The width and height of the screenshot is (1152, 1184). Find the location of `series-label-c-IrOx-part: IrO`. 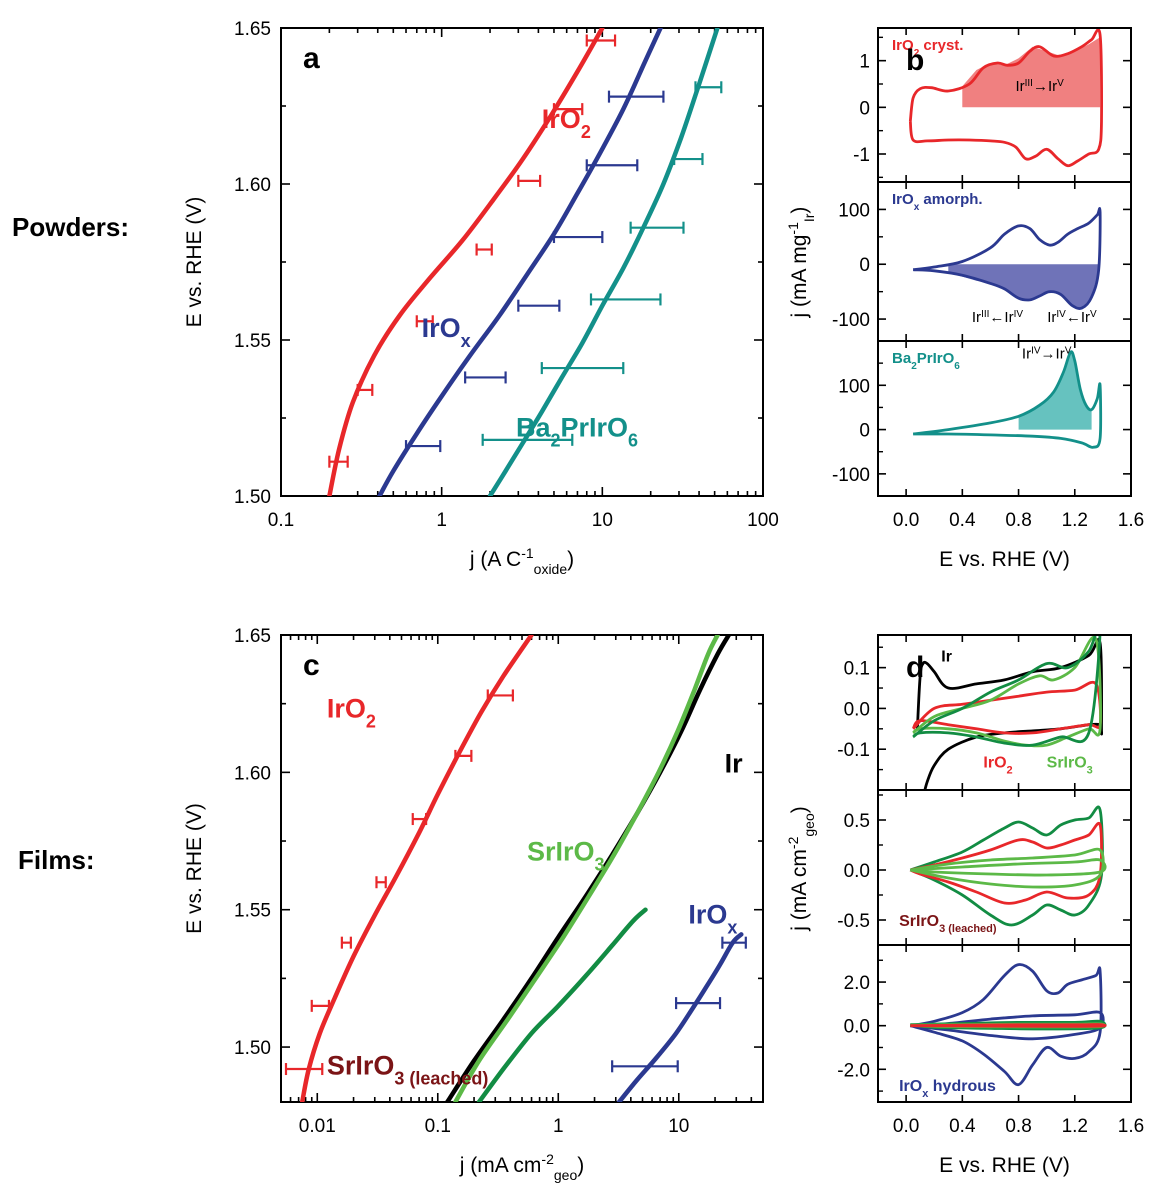

series-label-c-IrOx-part: IrO is located at coordinates (707, 914).